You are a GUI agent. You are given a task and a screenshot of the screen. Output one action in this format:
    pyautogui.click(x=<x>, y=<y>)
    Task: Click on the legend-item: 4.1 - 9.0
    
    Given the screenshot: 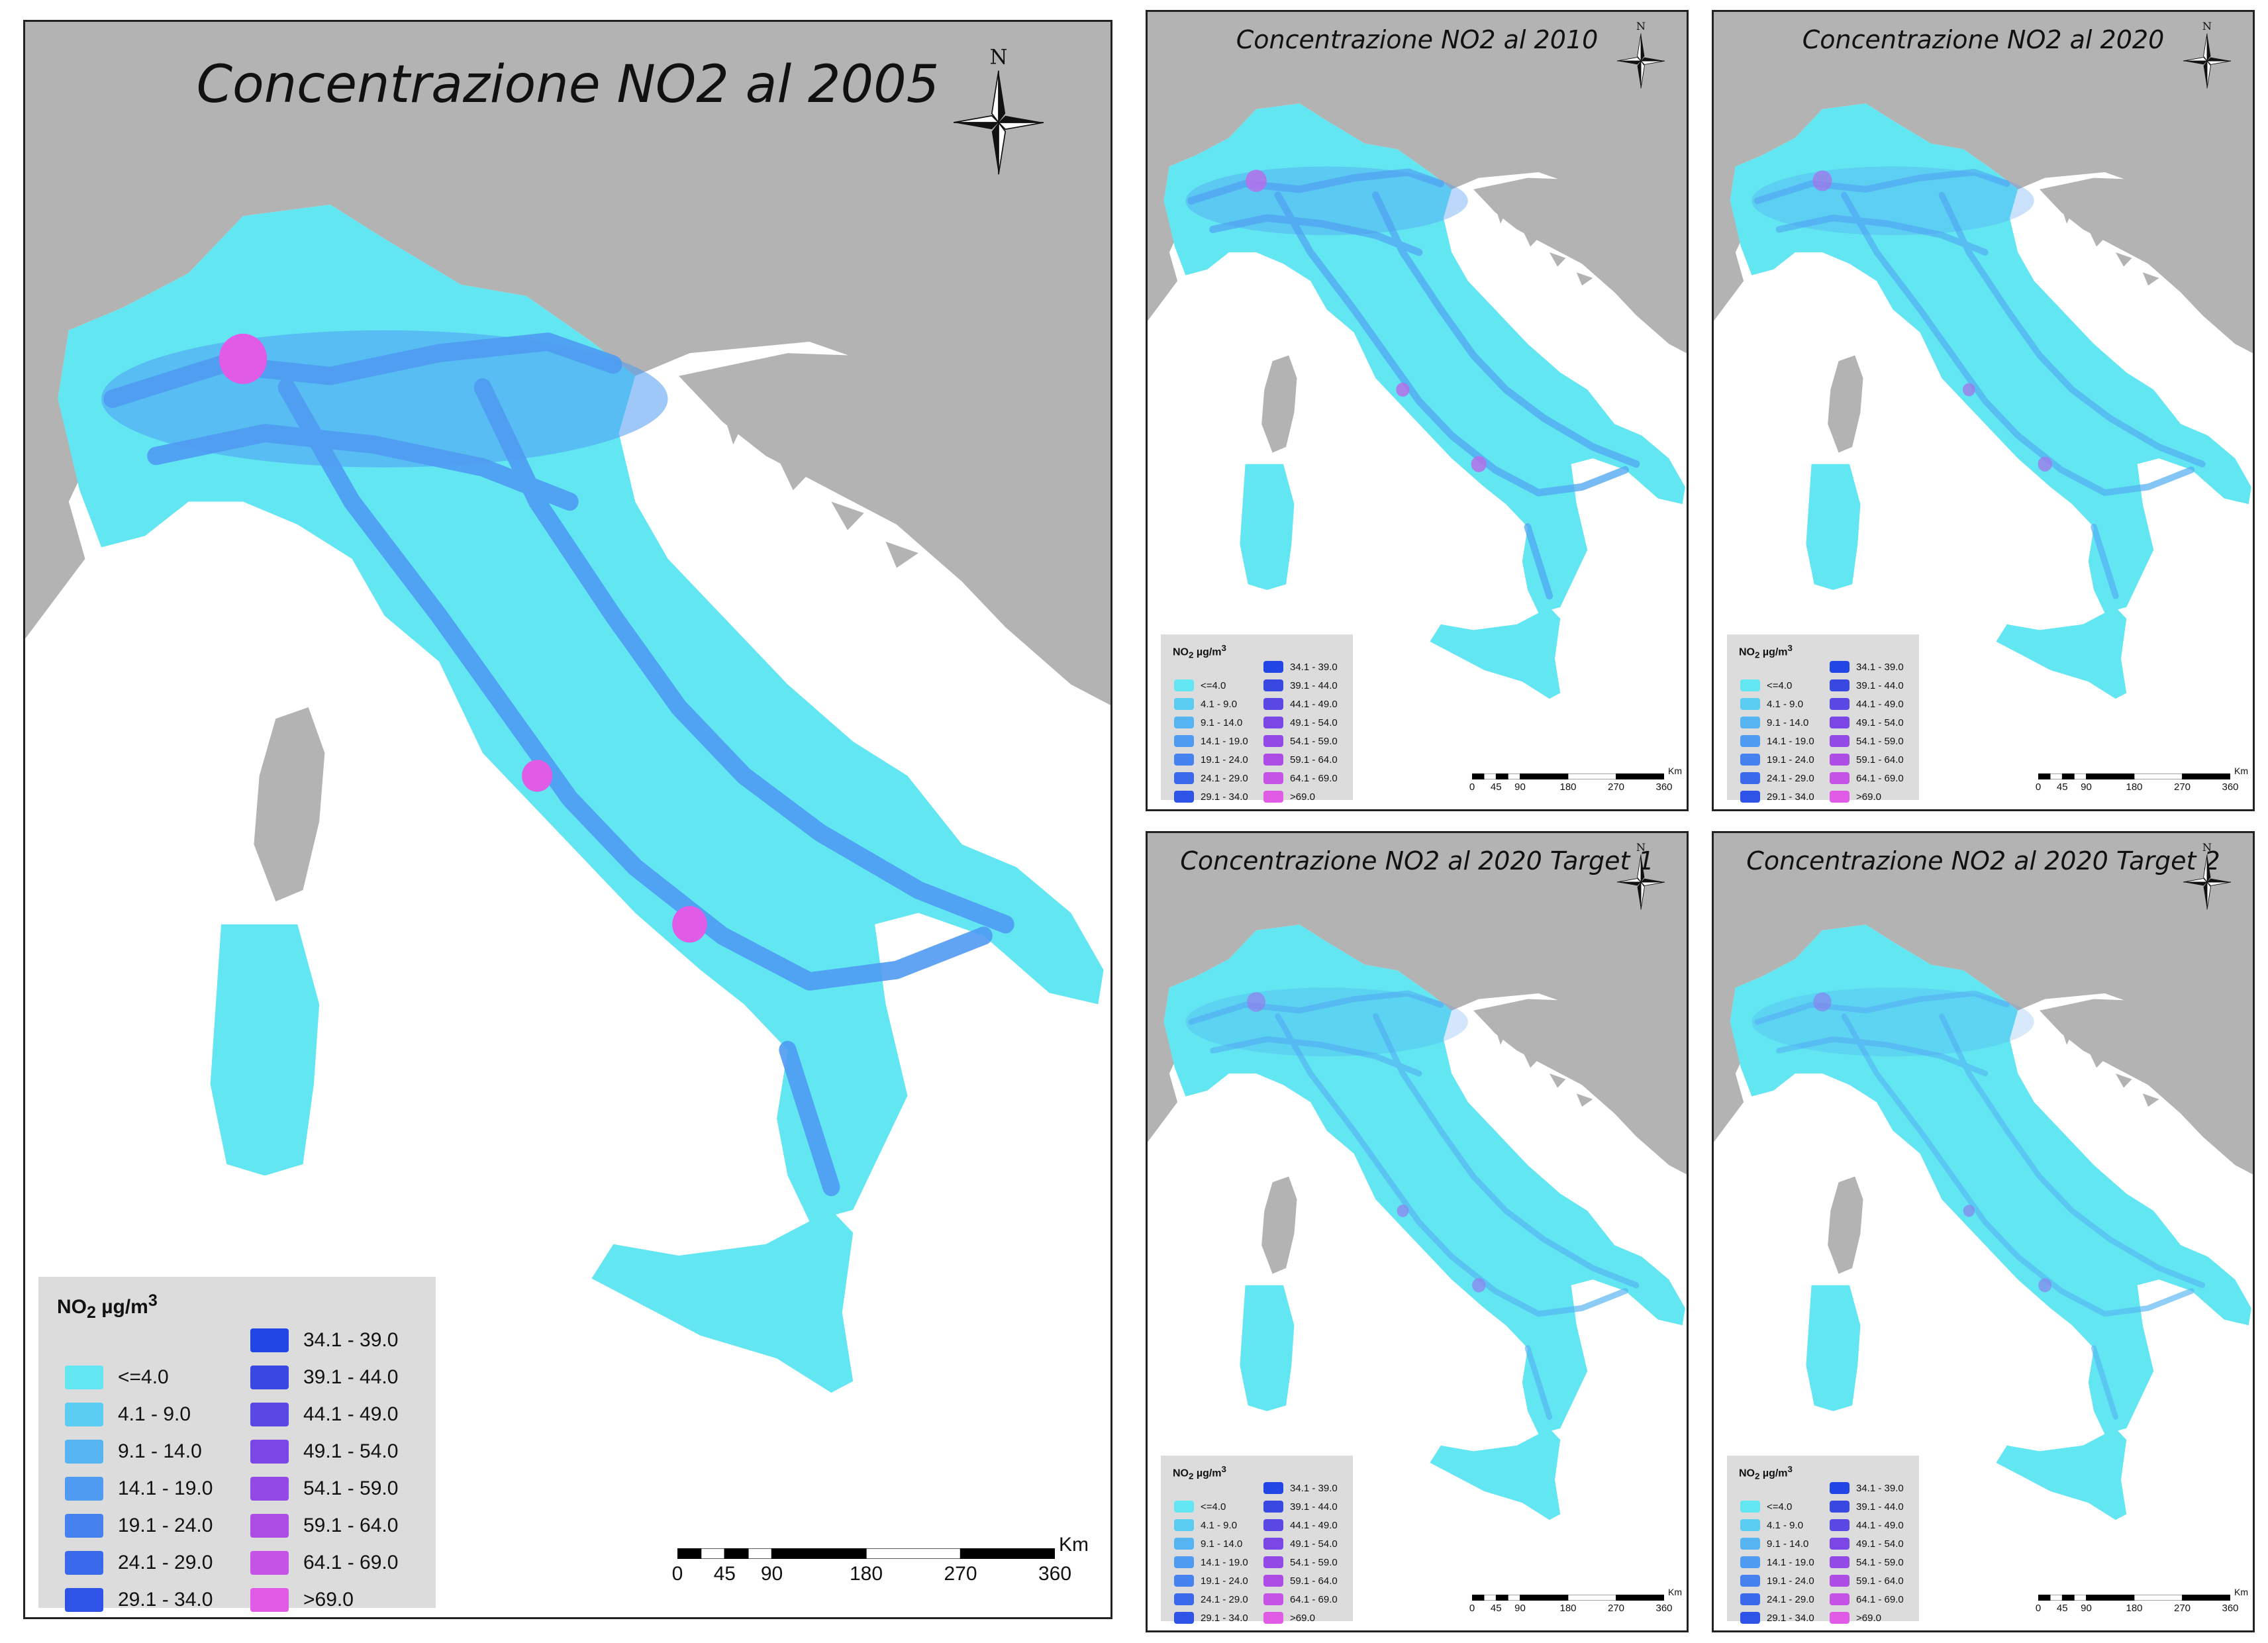 What is the action you would take?
    pyautogui.click(x=1205, y=1525)
    